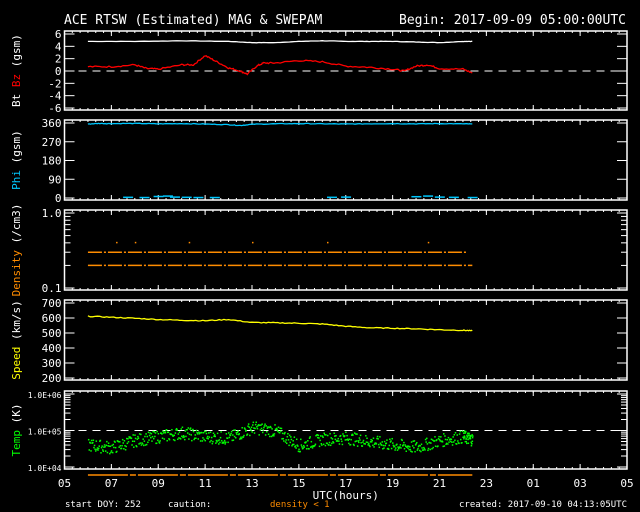  What do you see at coordinates (543, 505) in the screenshot?
I see `created-time: created: 2017-09-10 04:13:05UTC` at bounding box center [543, 505].